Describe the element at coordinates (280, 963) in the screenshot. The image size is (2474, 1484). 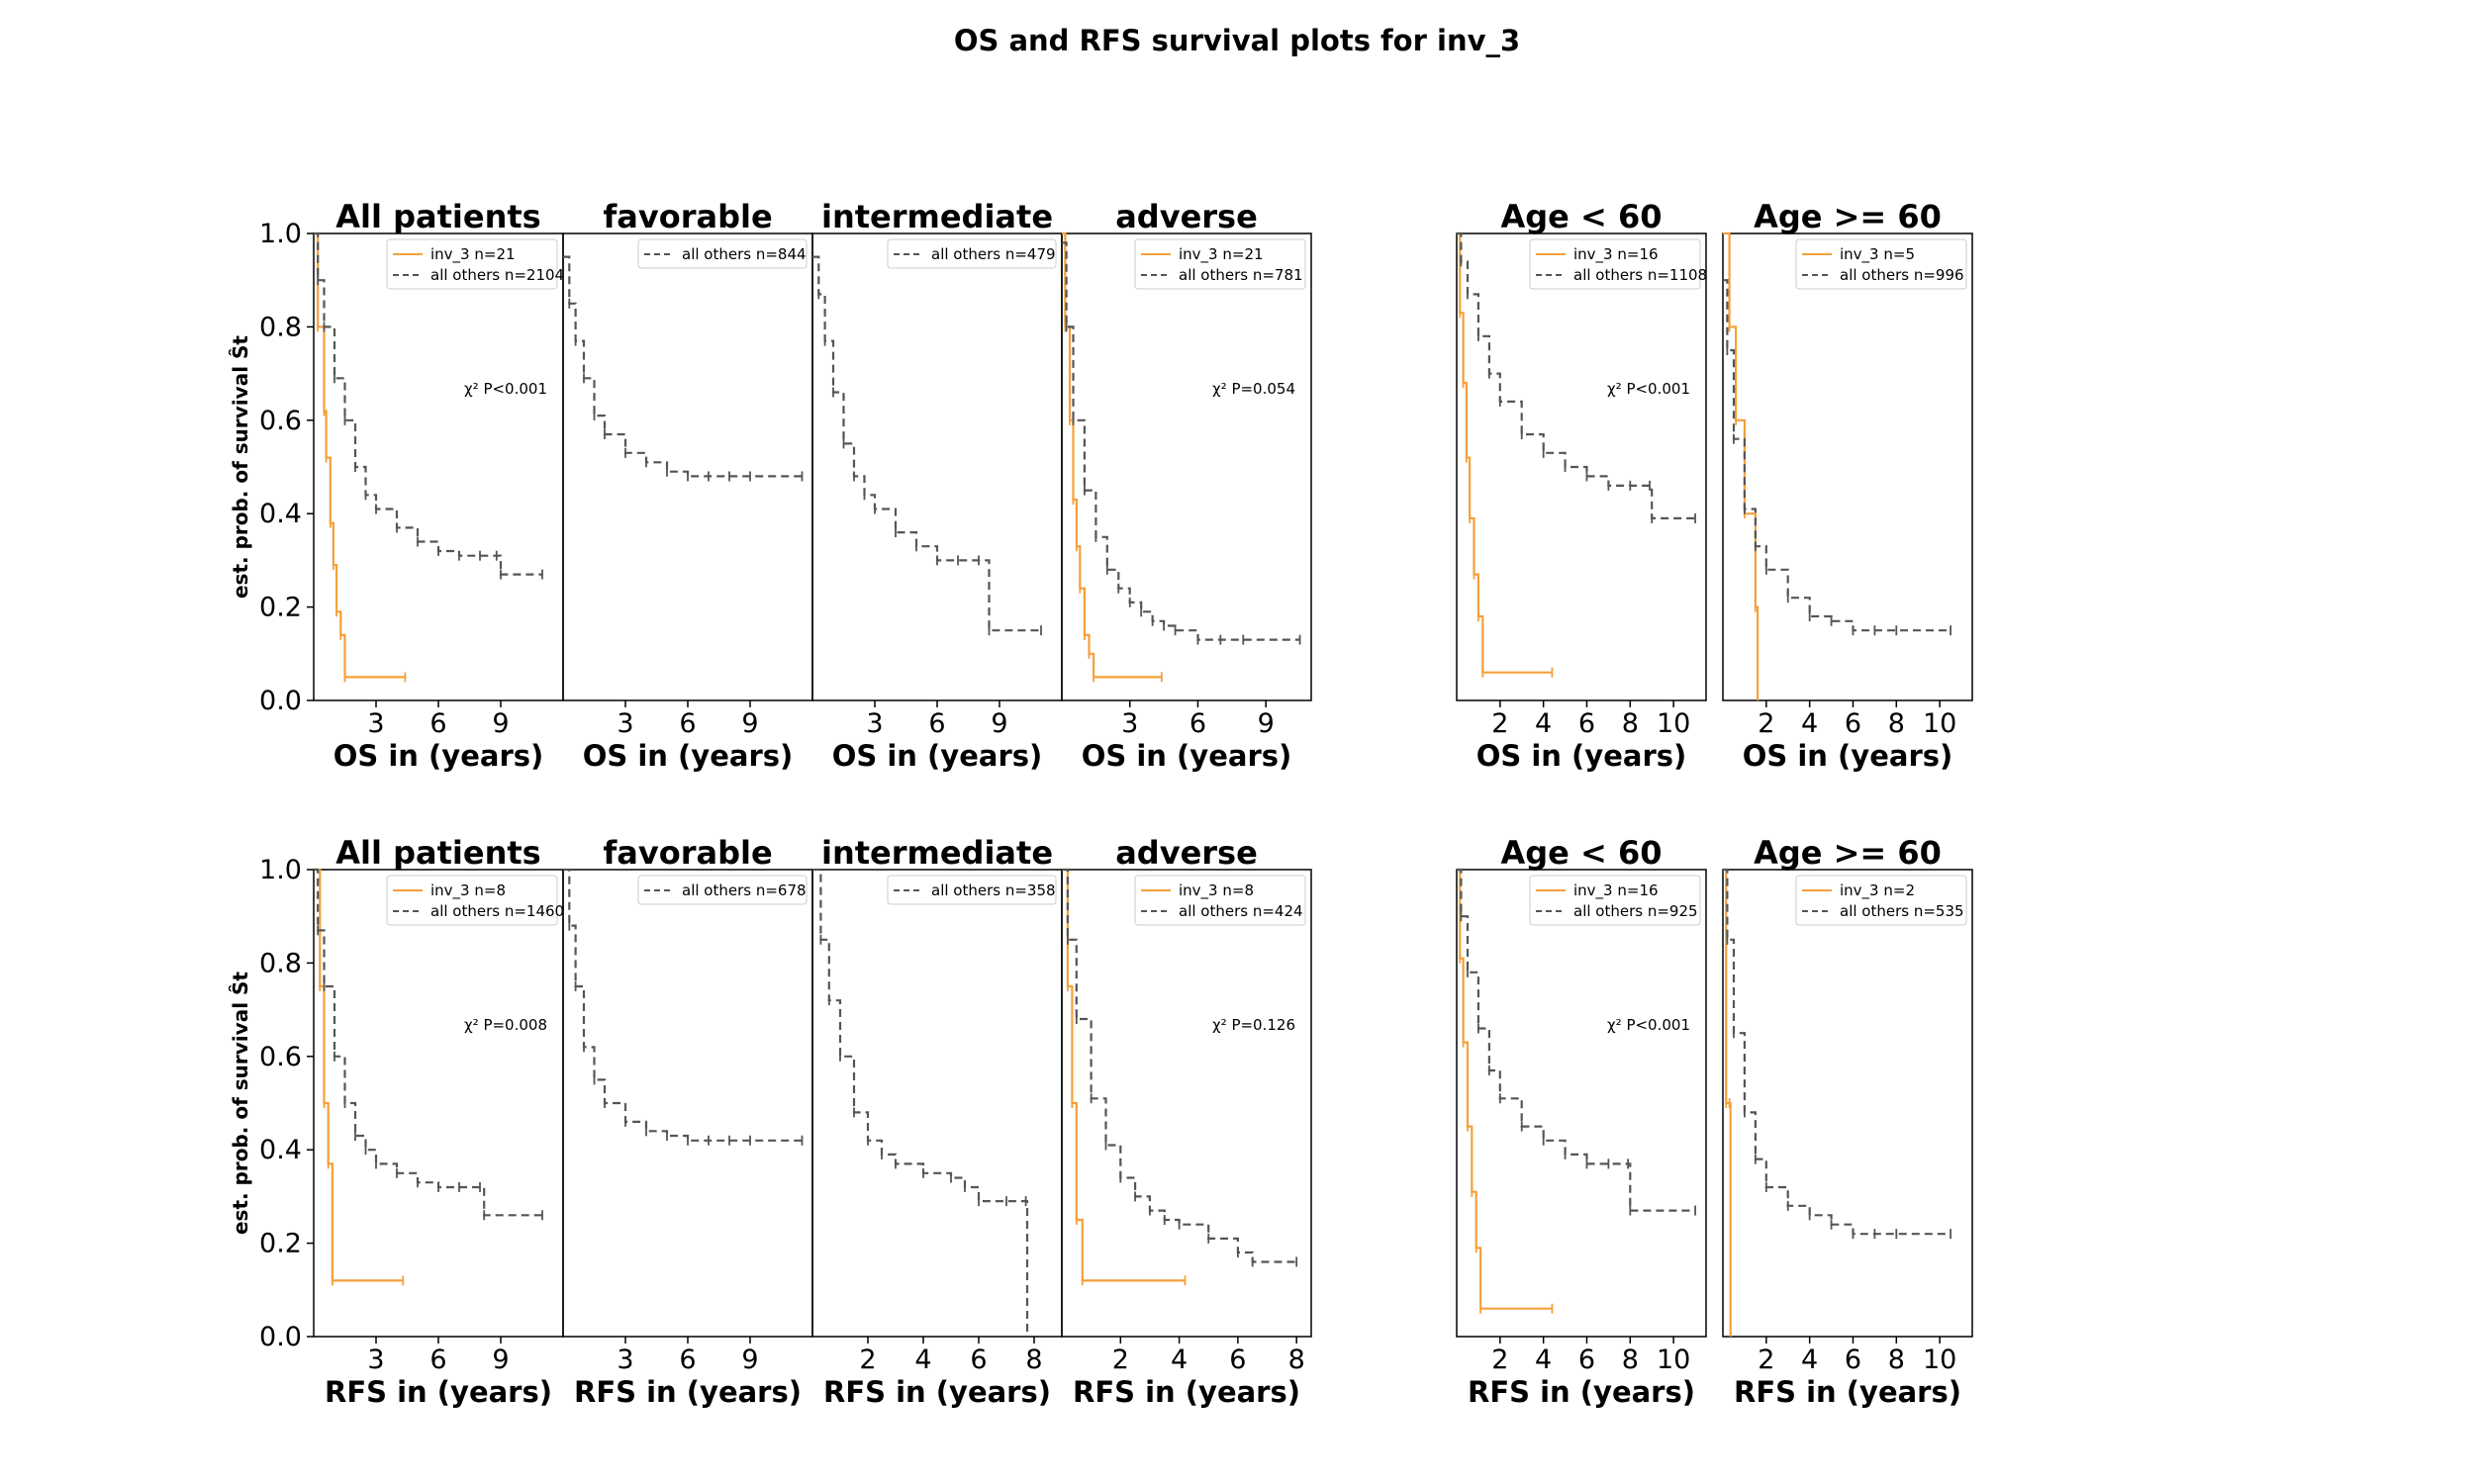
I see `y-tick-label: 0.8` at that location.